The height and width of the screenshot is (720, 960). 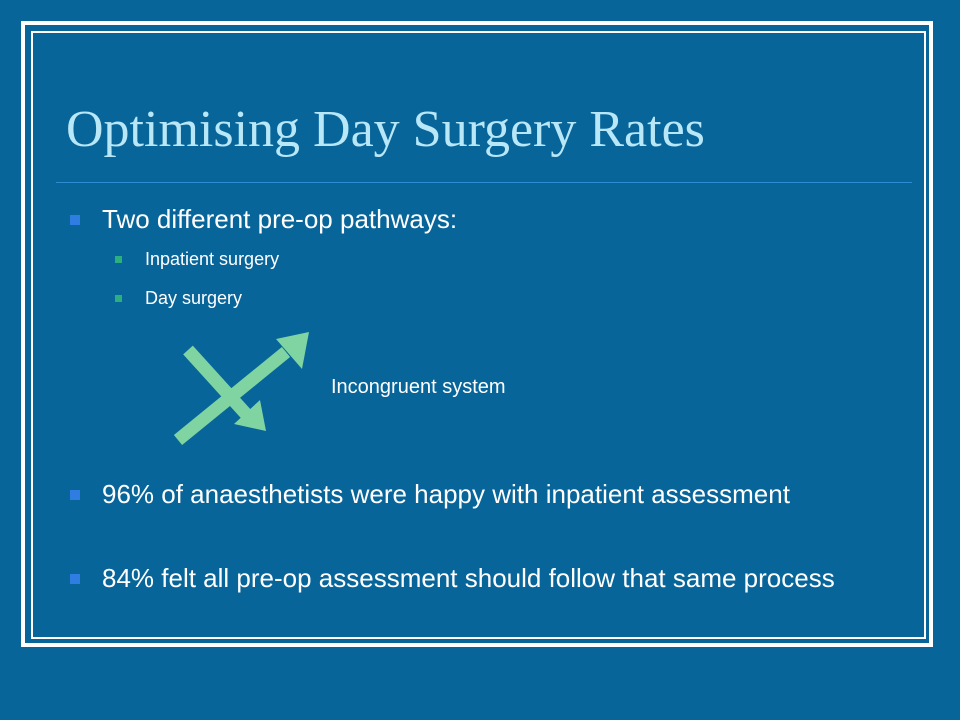 What do you see at coordinates (484, 182) in the screenshot?
I see `title-divider` at bounding box center [484, 182].